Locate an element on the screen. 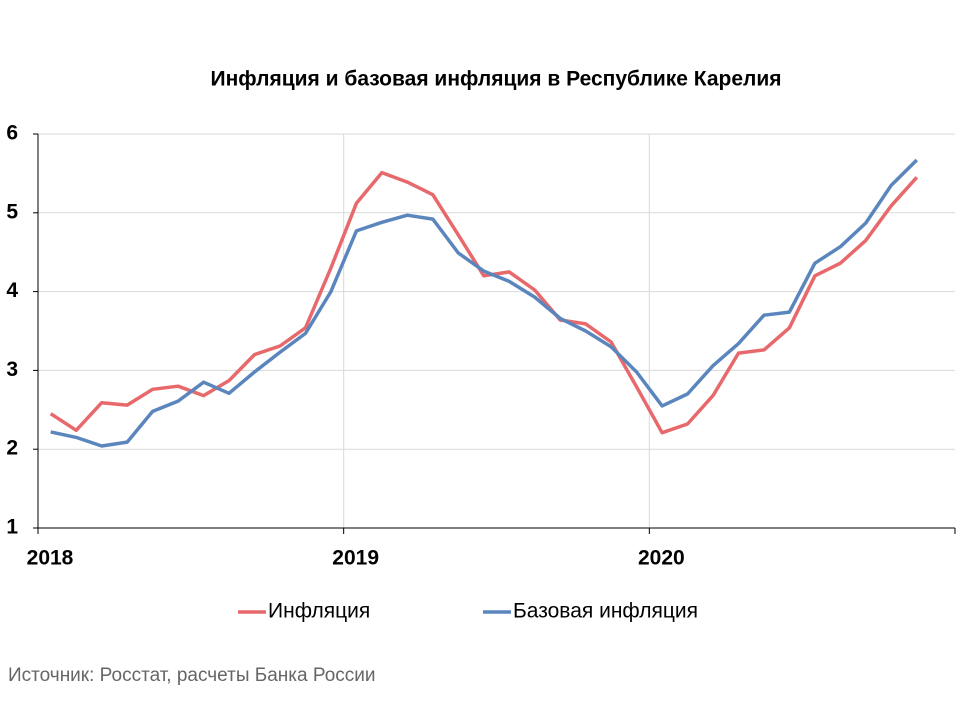  legend-label: Инфляция is located at coordinates (319, 611).